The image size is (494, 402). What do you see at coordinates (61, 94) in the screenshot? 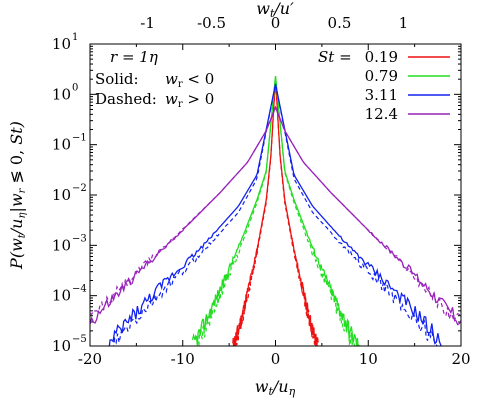
I see `y-tick-label-1: 10` at bounding box center [61, 94].